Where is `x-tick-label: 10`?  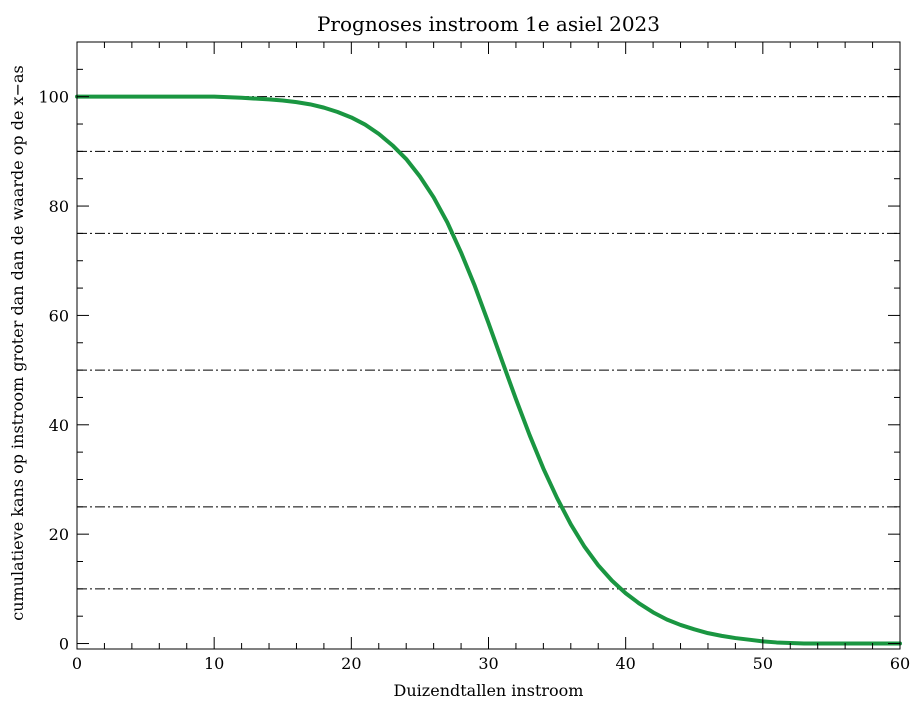
x-tick-label: 10 is located at coordinates (214, 663).